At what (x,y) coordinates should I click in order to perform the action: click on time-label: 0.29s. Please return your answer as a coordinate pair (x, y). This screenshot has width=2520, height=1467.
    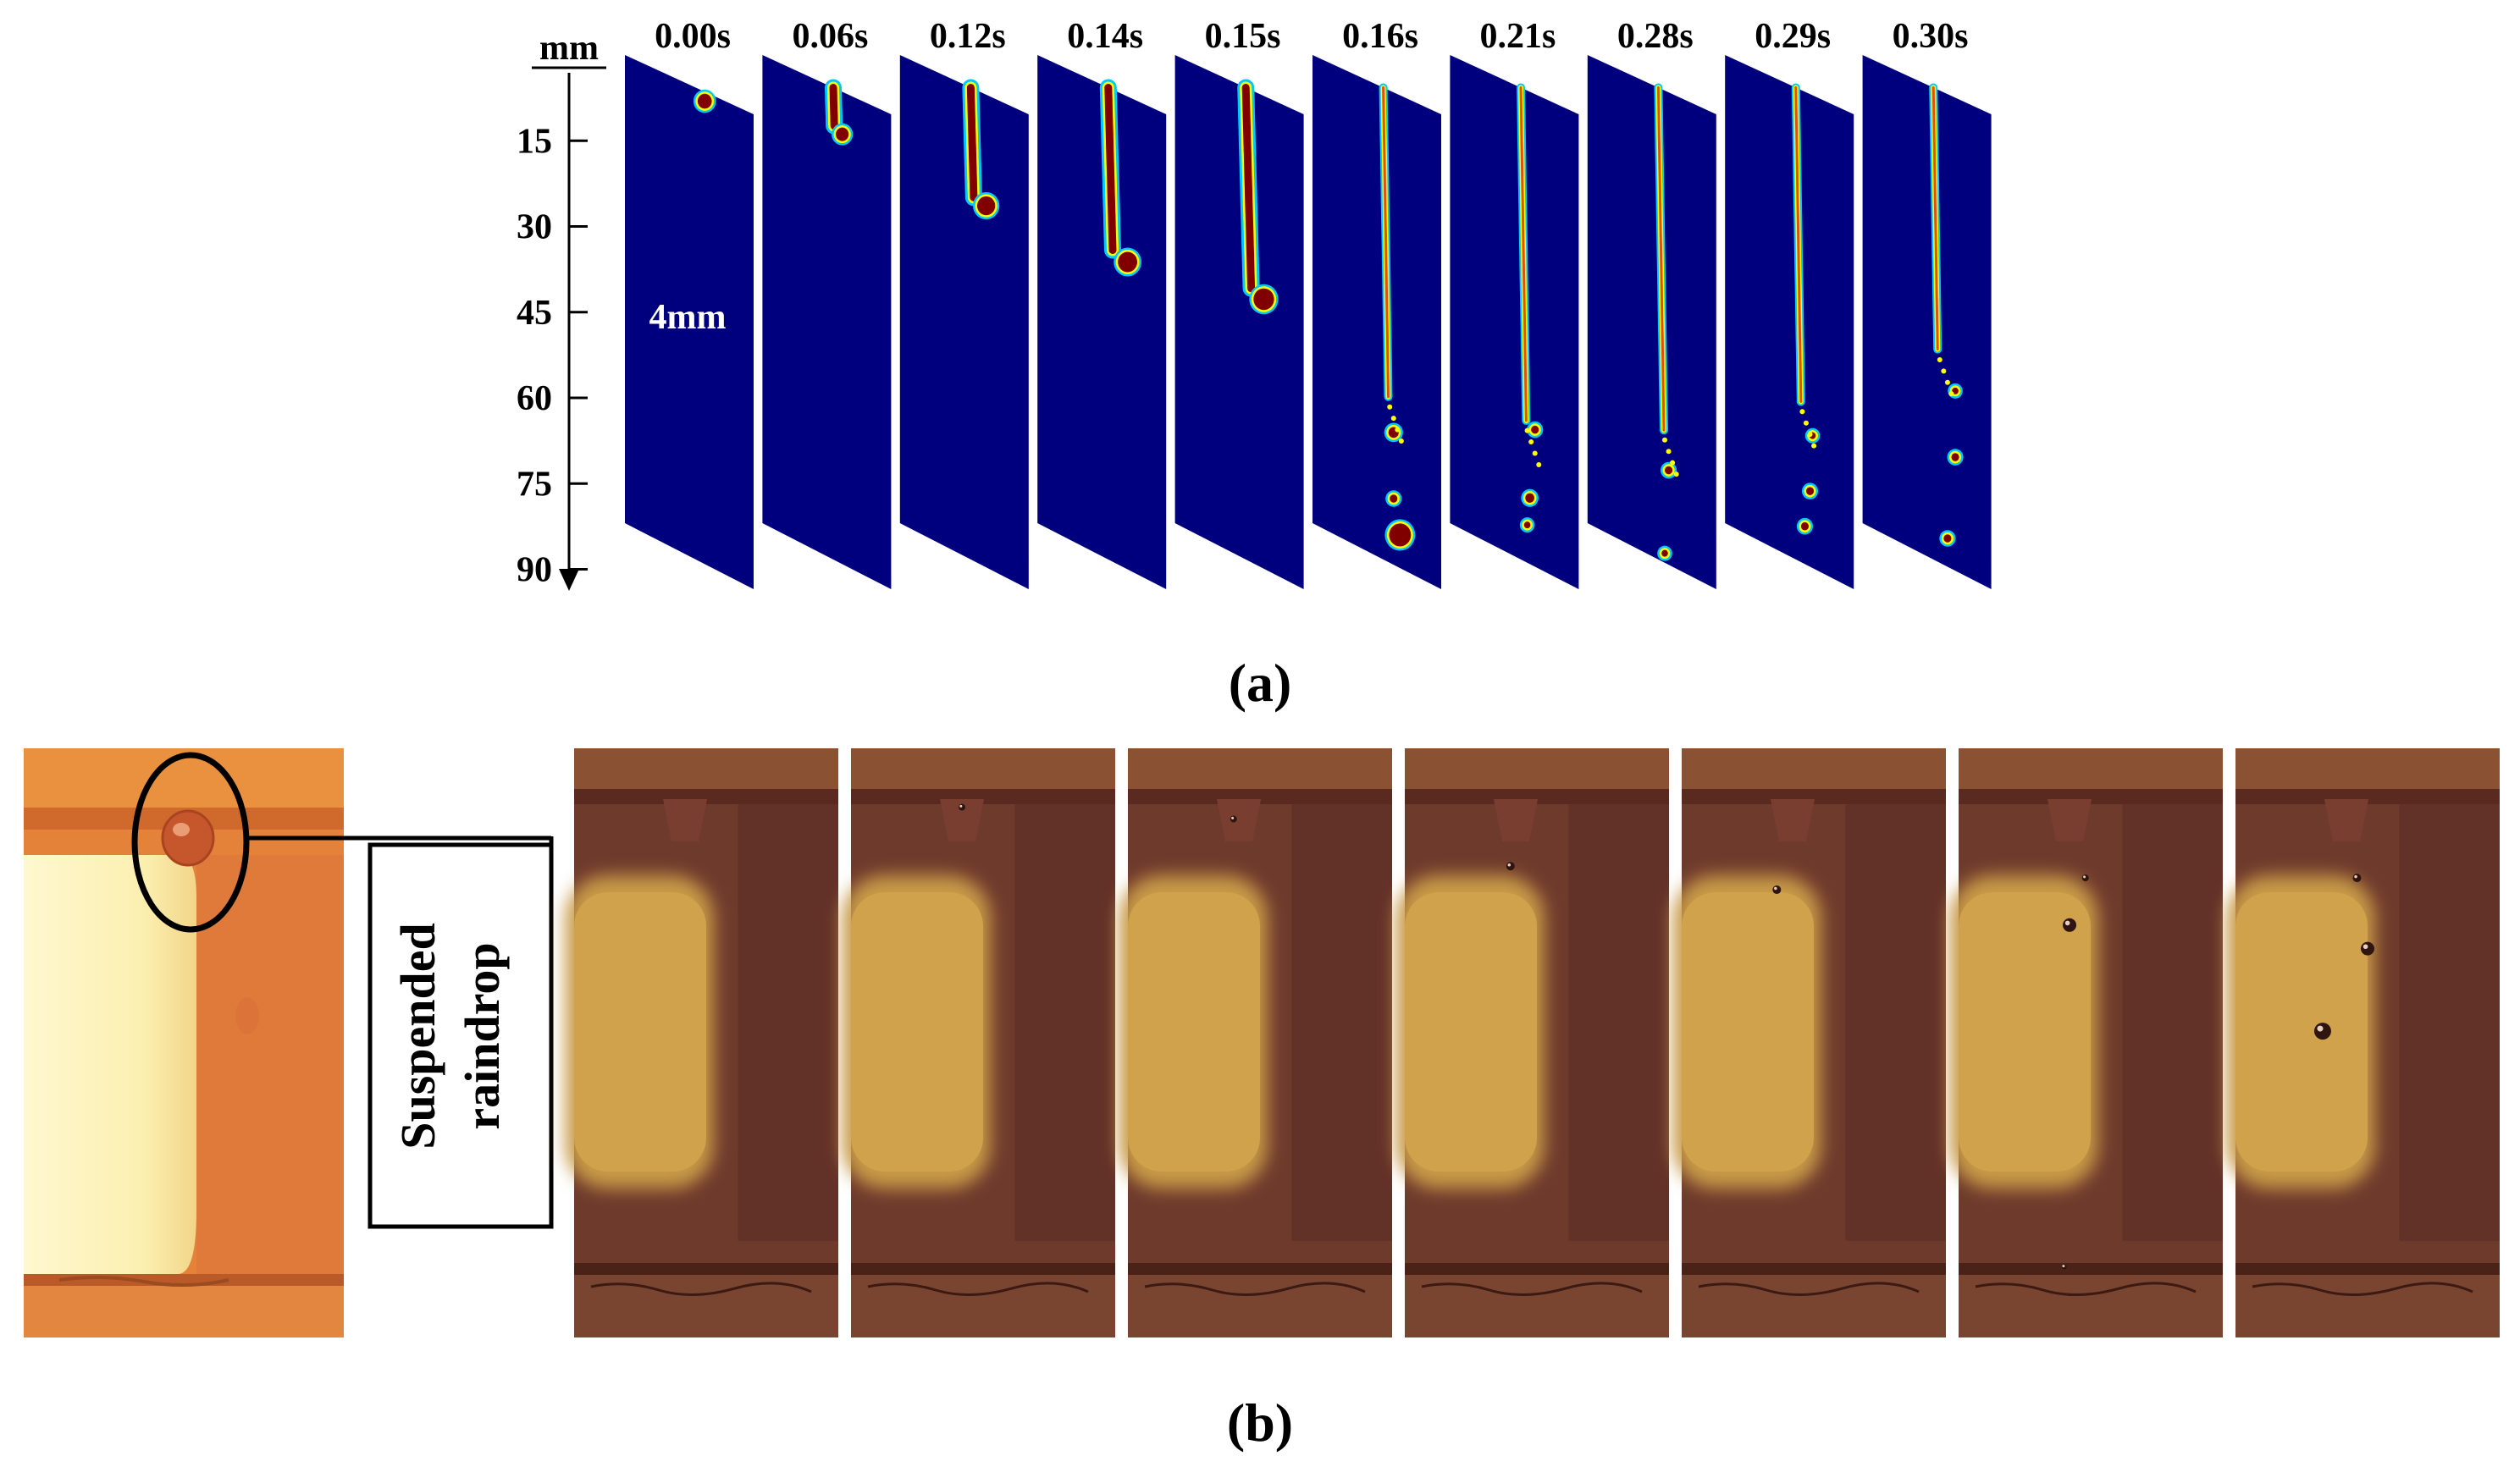
    Looking at the image, I should click on (1793, 36).